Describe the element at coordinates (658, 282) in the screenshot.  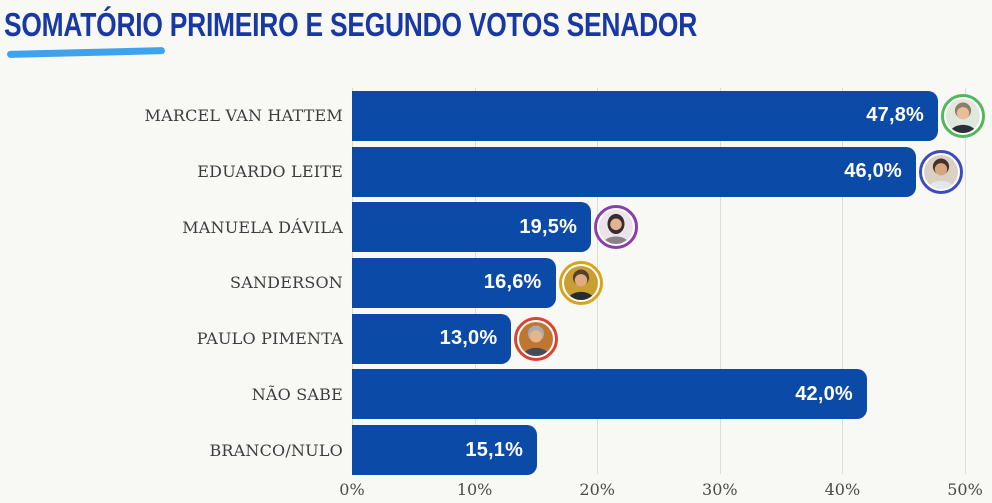
I see `bar-track: 16,6%` at that location.